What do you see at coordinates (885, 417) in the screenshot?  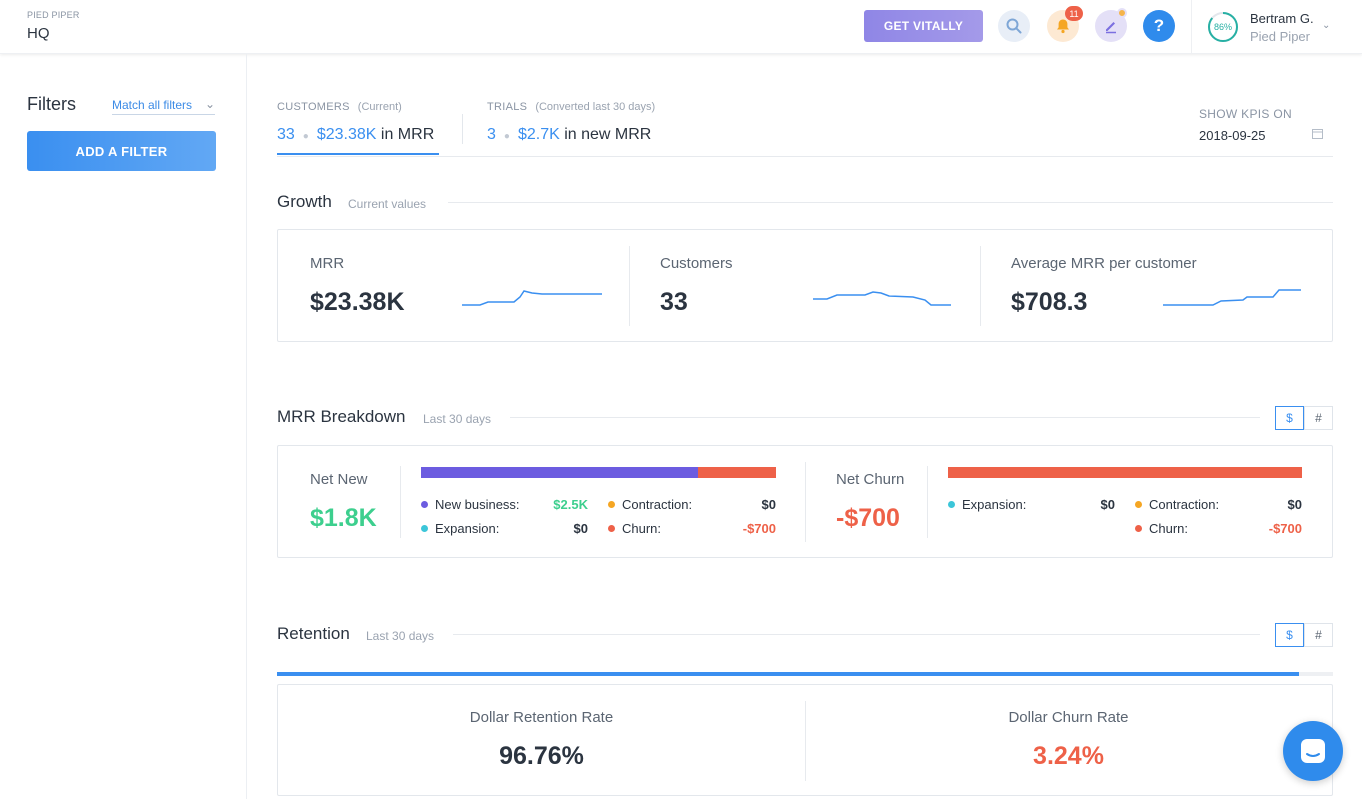 I see `breakdown-rule` at bounding box center [885, 417].